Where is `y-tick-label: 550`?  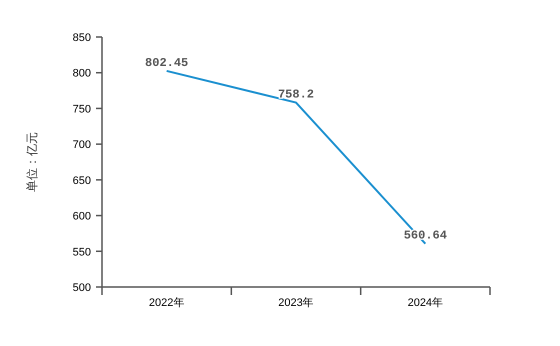
y-tick-label: 550 is located at coordinates (81, 252).